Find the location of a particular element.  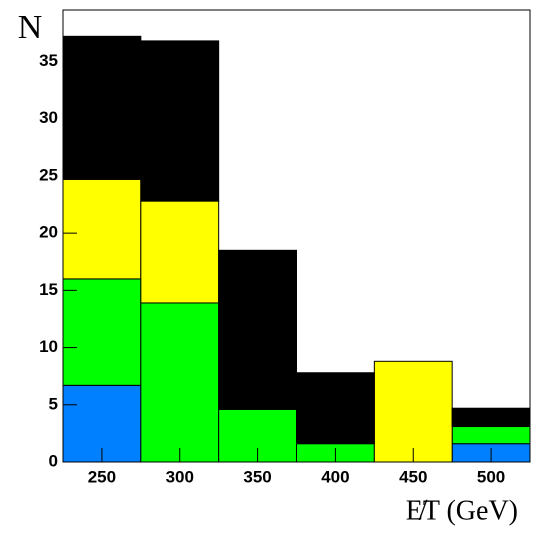

y-tick-label: 15 is located at coordinates (48, 289).